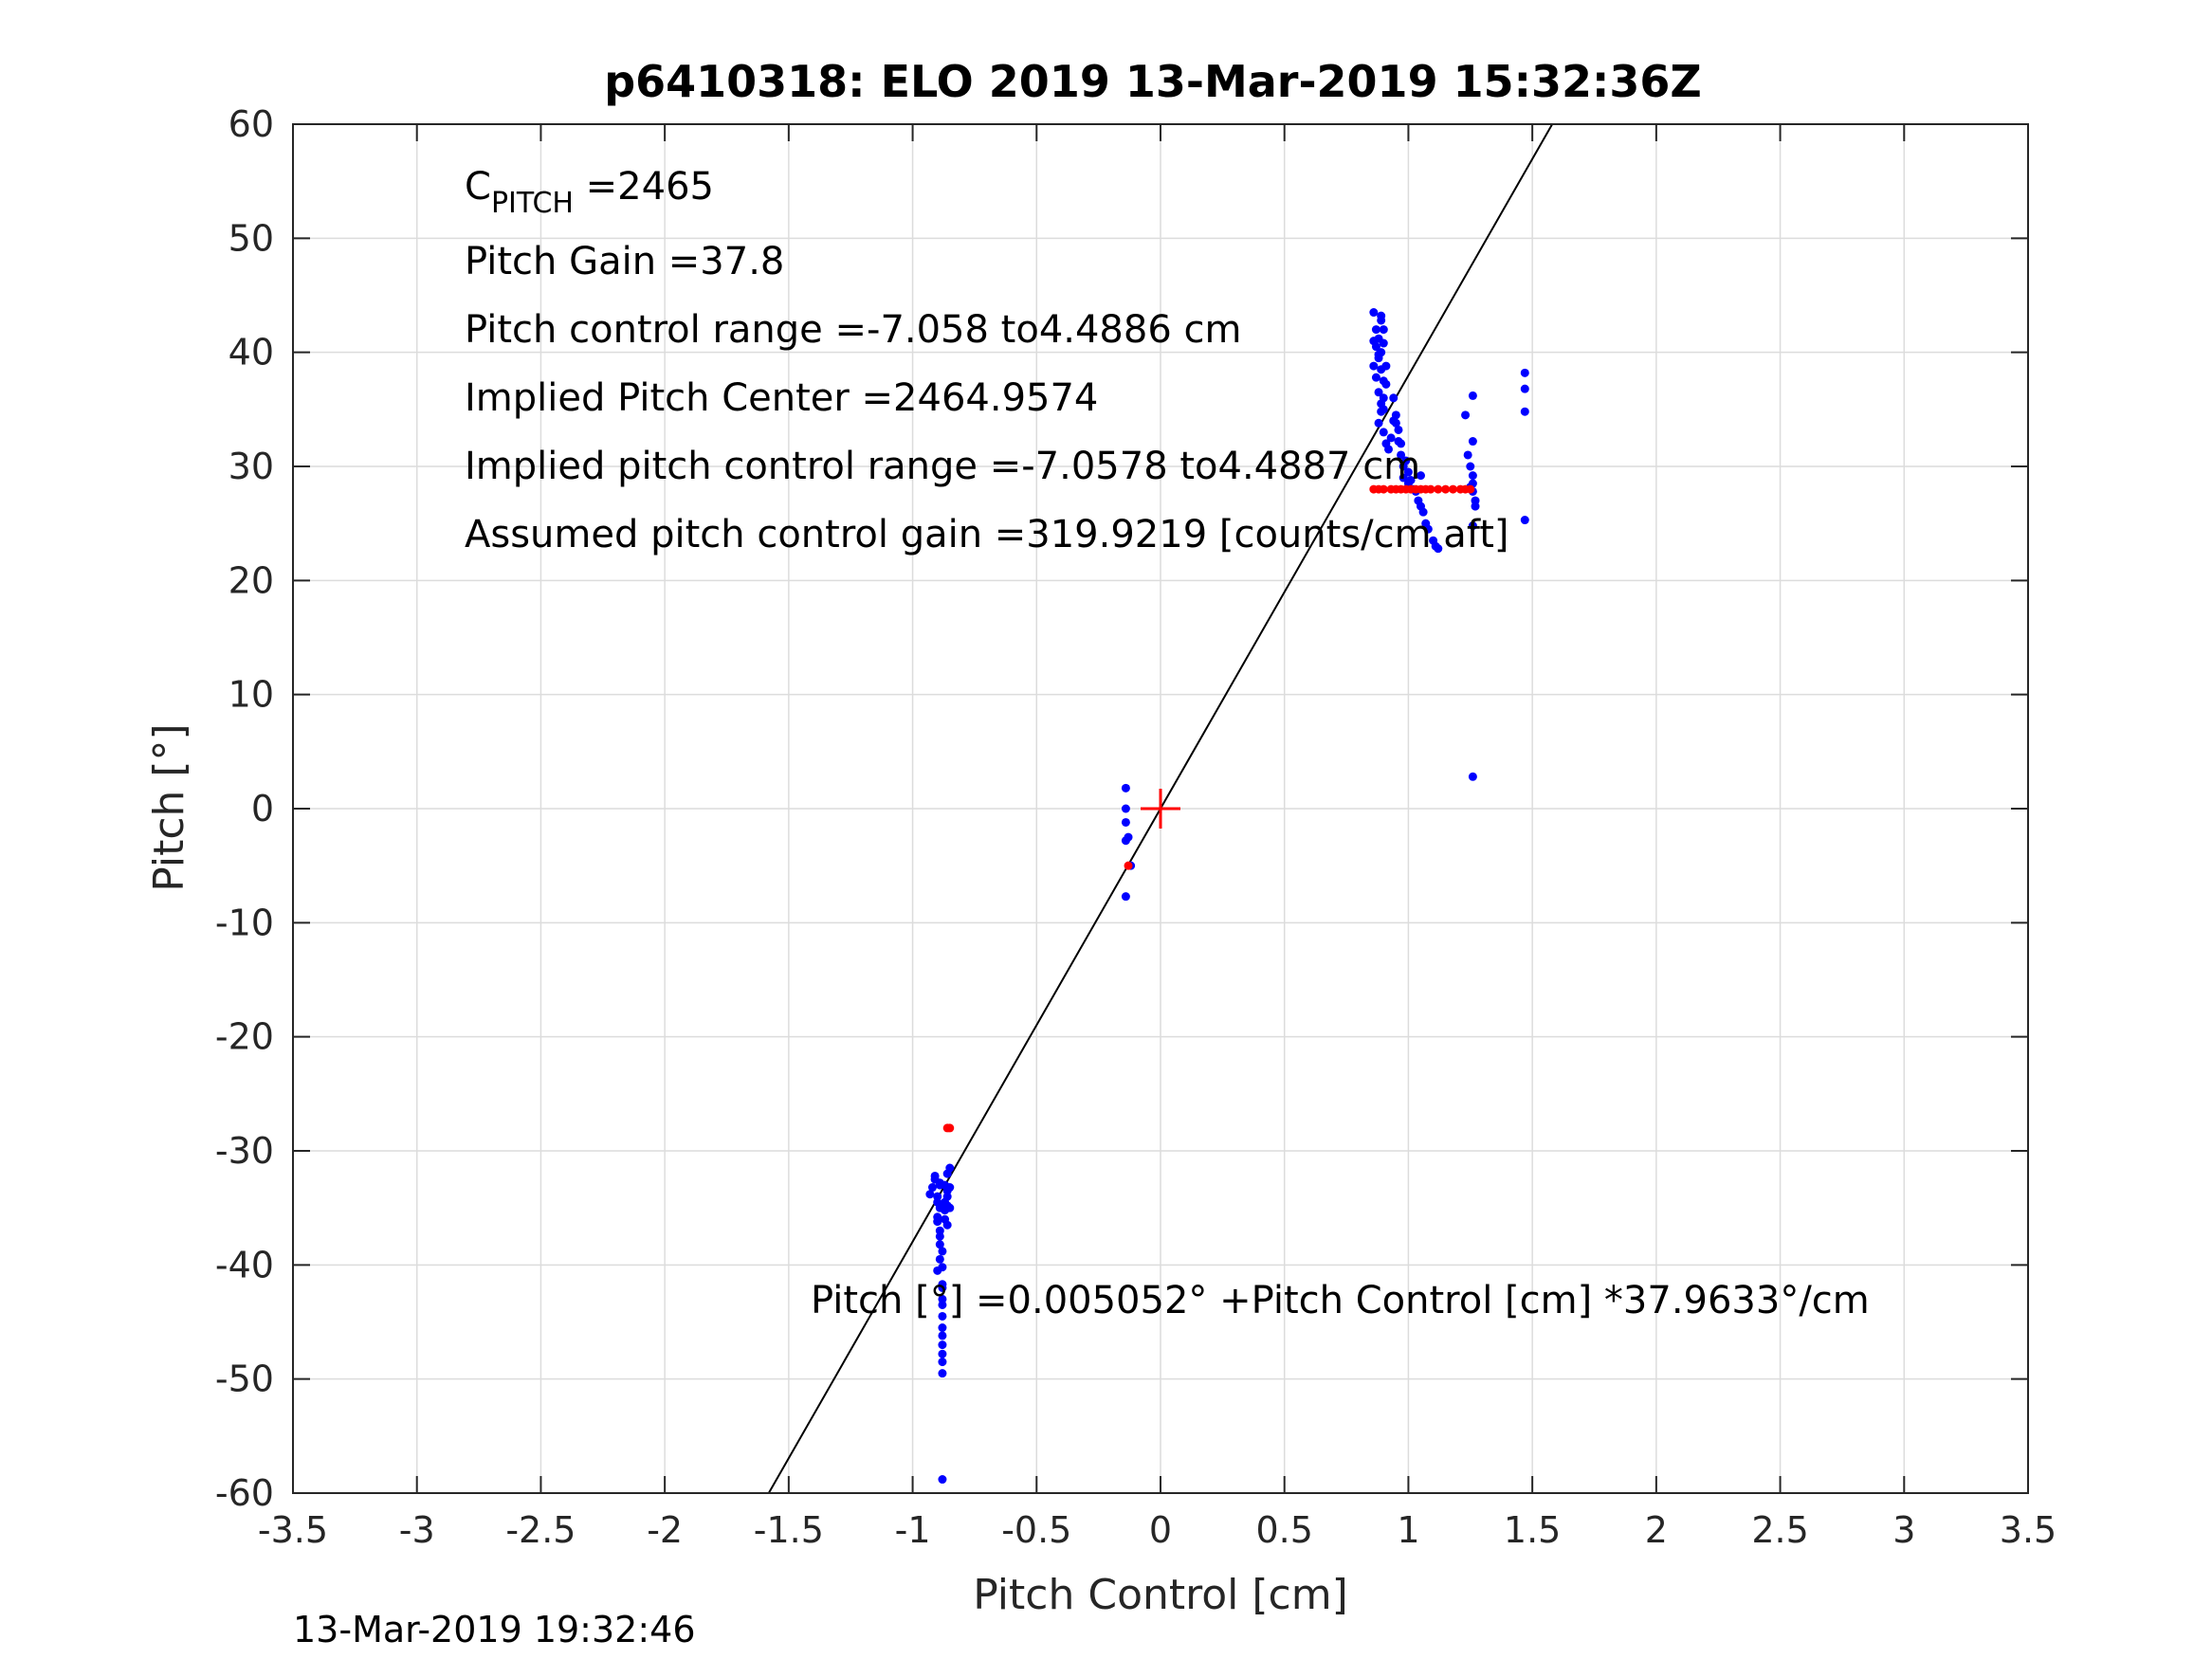 This screenshot has height=1659, width=2212. I want to click on x-tick-label: -2.5, so click(540, 1530).